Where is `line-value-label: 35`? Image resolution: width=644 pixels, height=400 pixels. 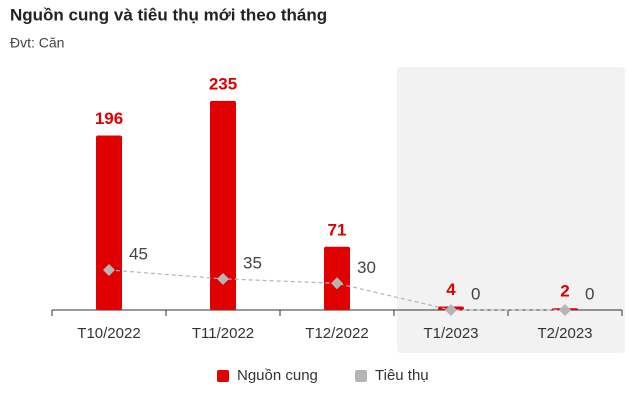
line-value-label: 35 is located at coordinates (252, 262).